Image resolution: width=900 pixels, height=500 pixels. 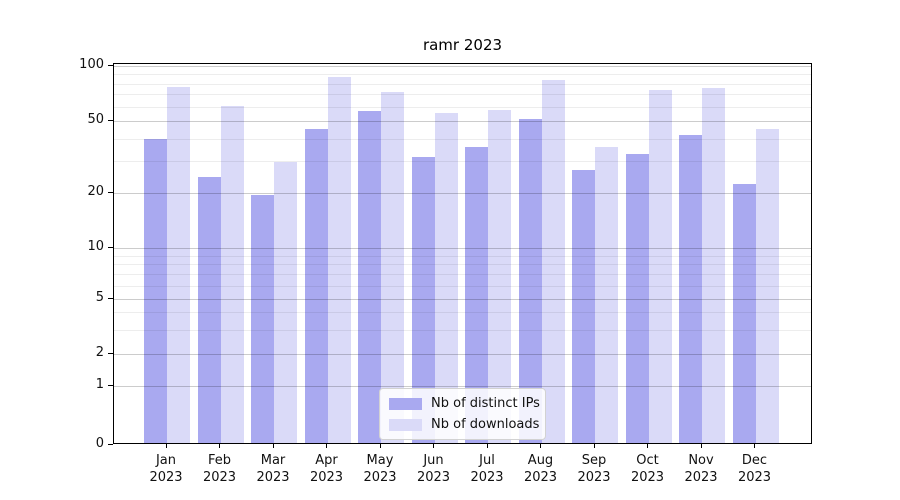 What do you see at coordinates (690, 288) in the screenshot?
I see `bar-distinct-ips-nov` at bounding box center [690, 288].